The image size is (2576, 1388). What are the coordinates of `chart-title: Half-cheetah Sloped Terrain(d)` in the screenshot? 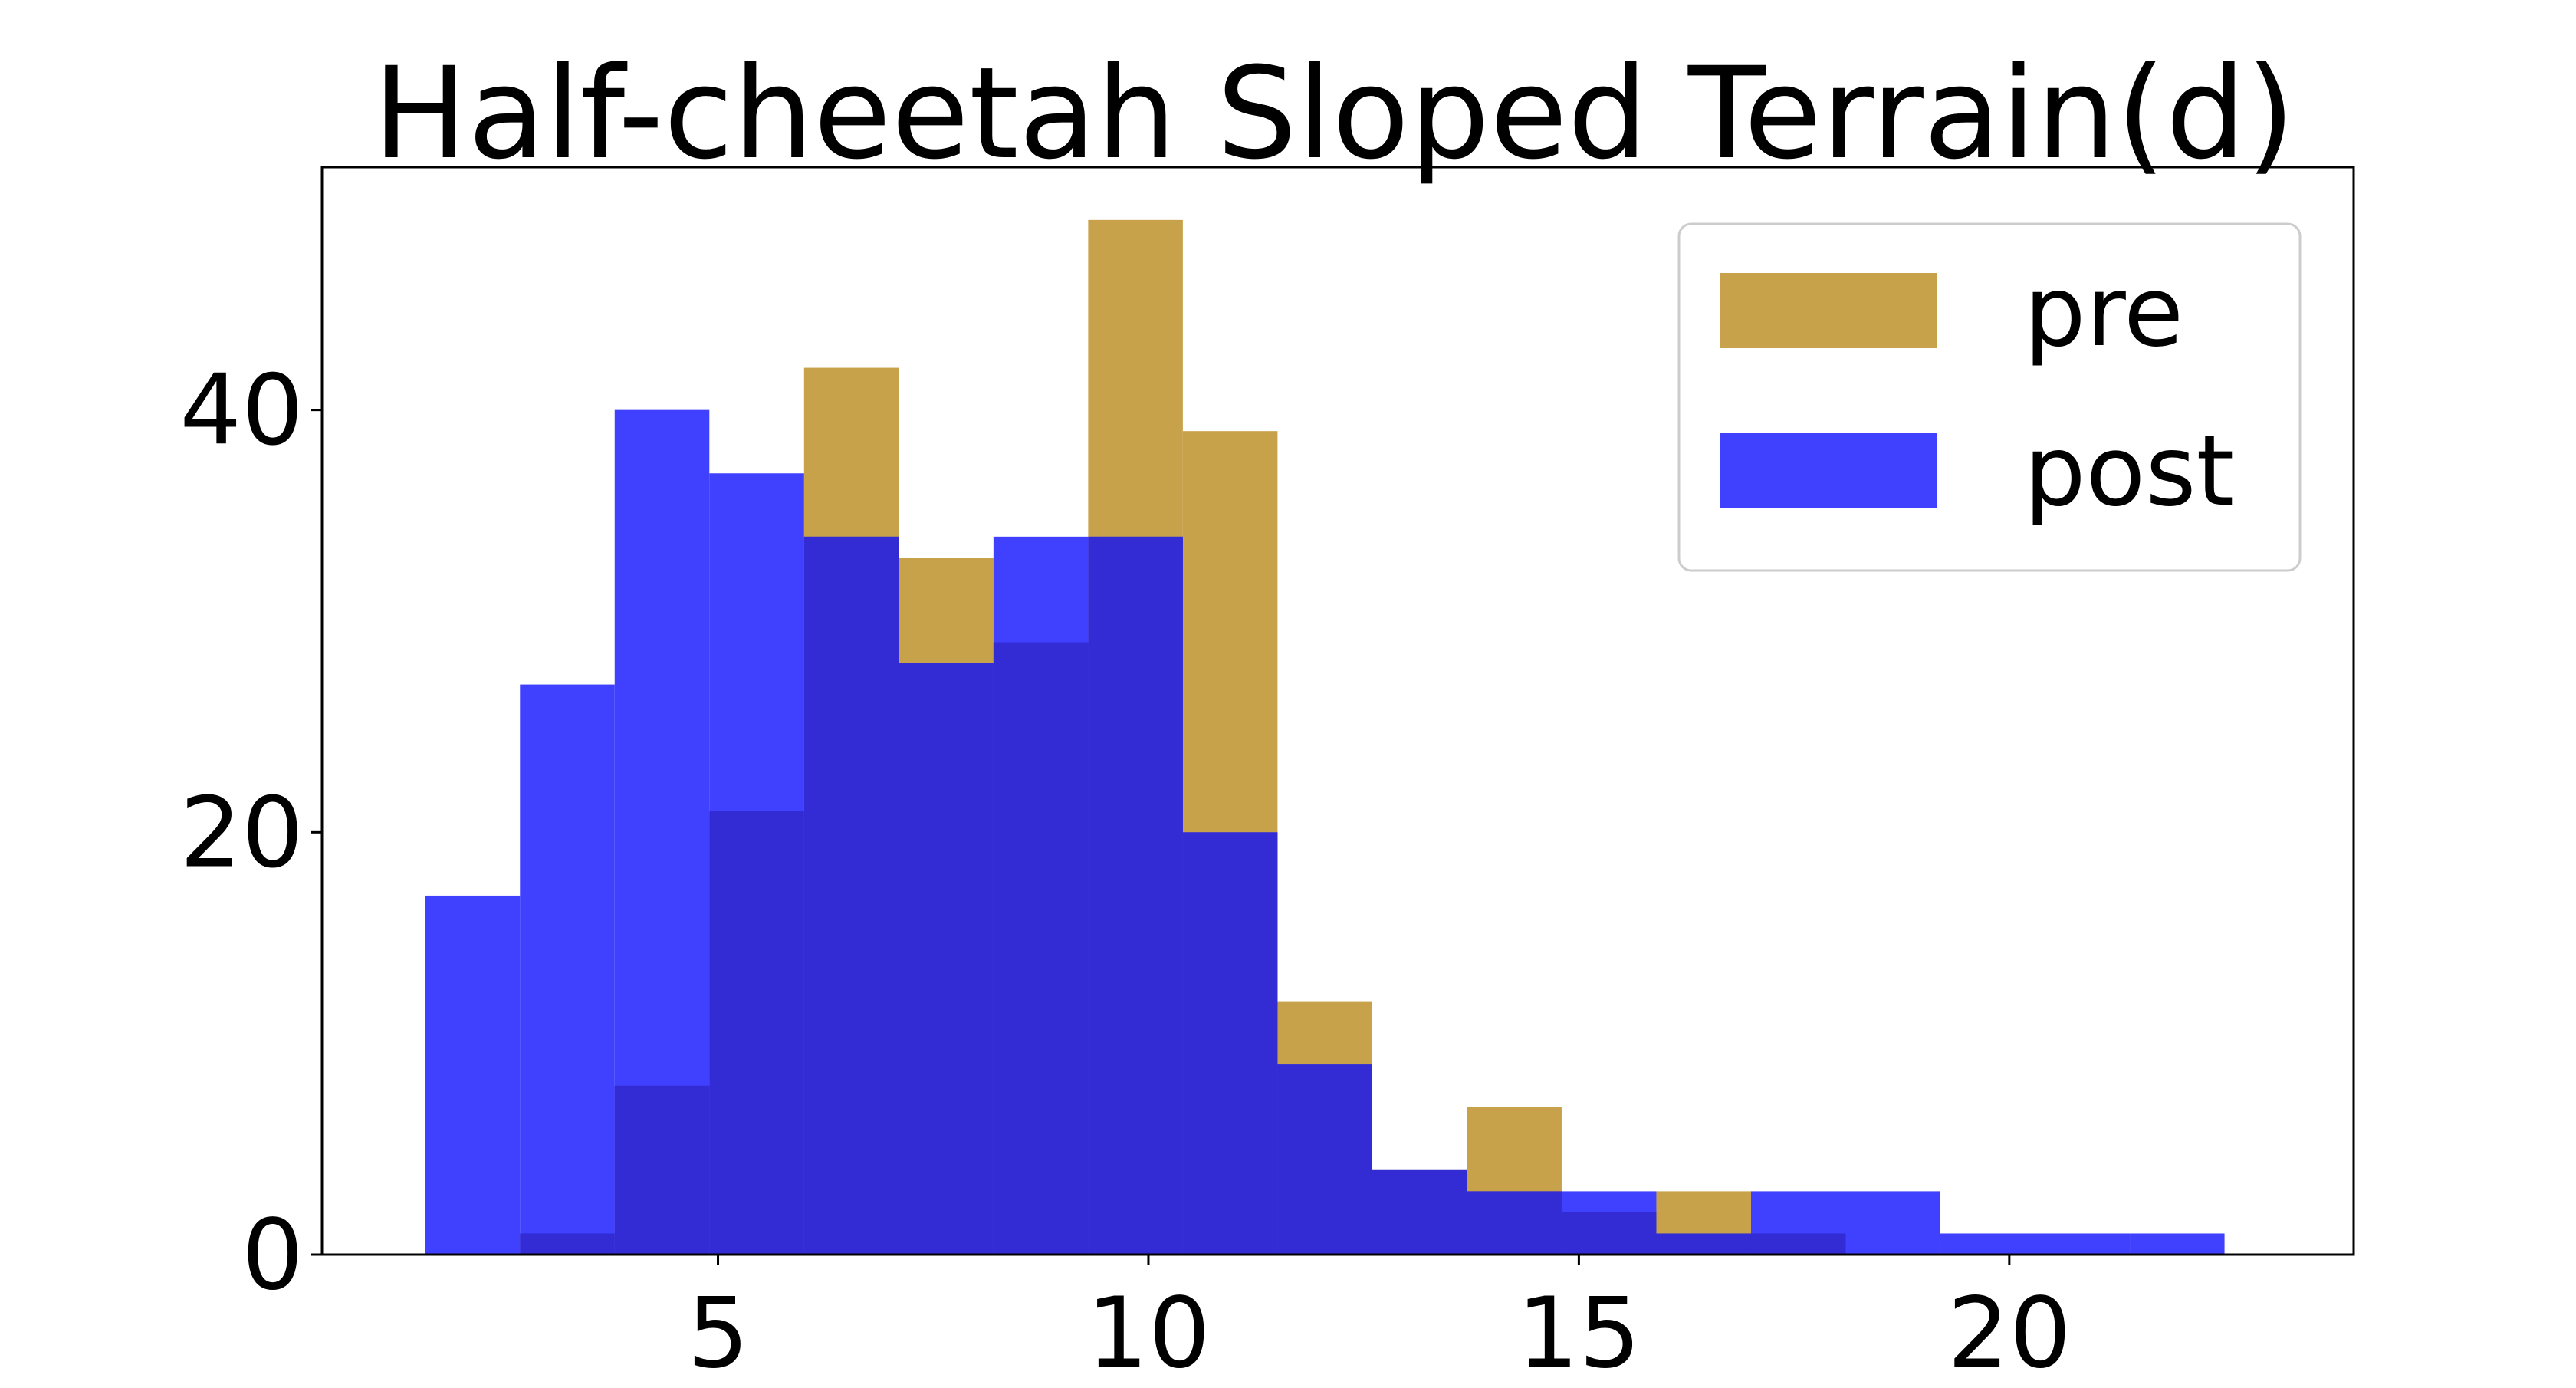 It's located at (1334, 113).